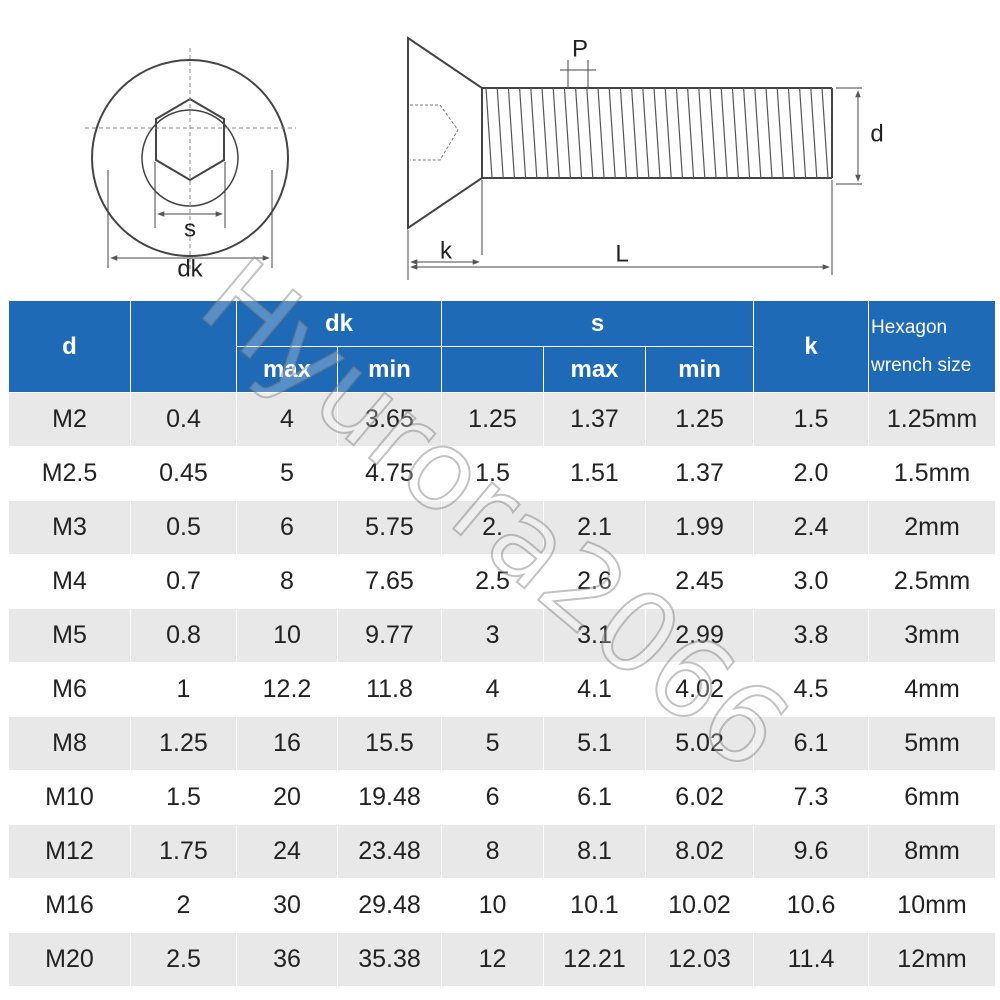 Image resolution: width=1000 pixels, height=1000 pixels. Describe the element at coordinates (339, 323) in the screenshot. I see `header-cell: dk` at that location.